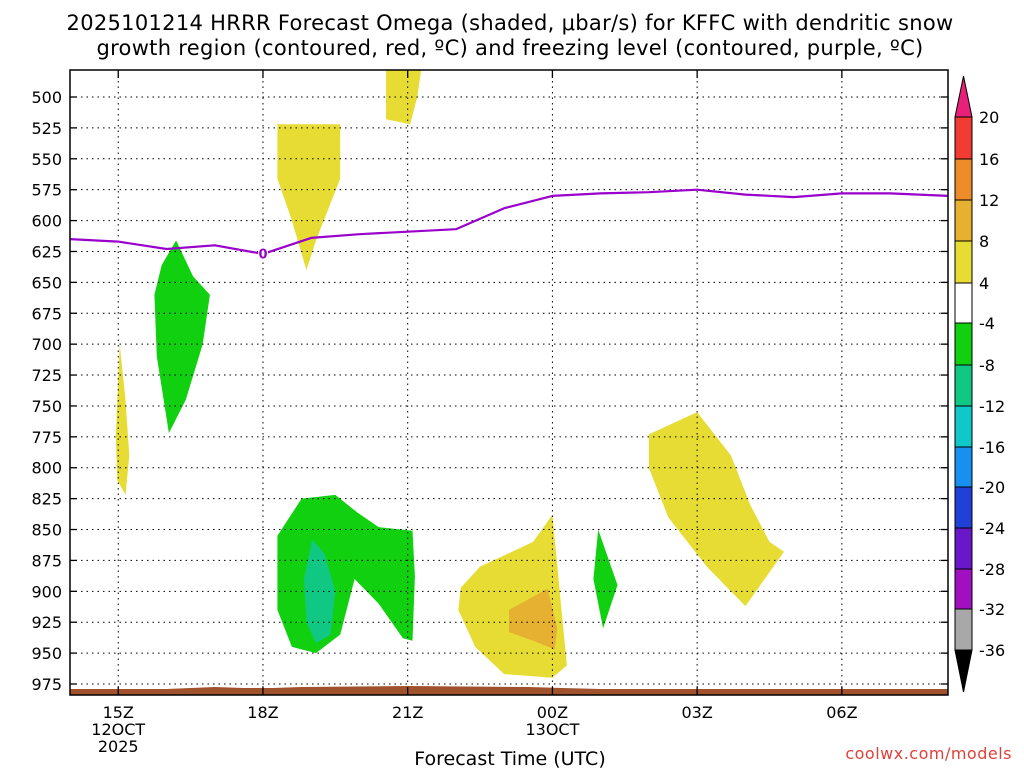  Describe the element at coordinates (122, 419) in the screenshot. I see `omega-region-downward-4to8-left` at that location.